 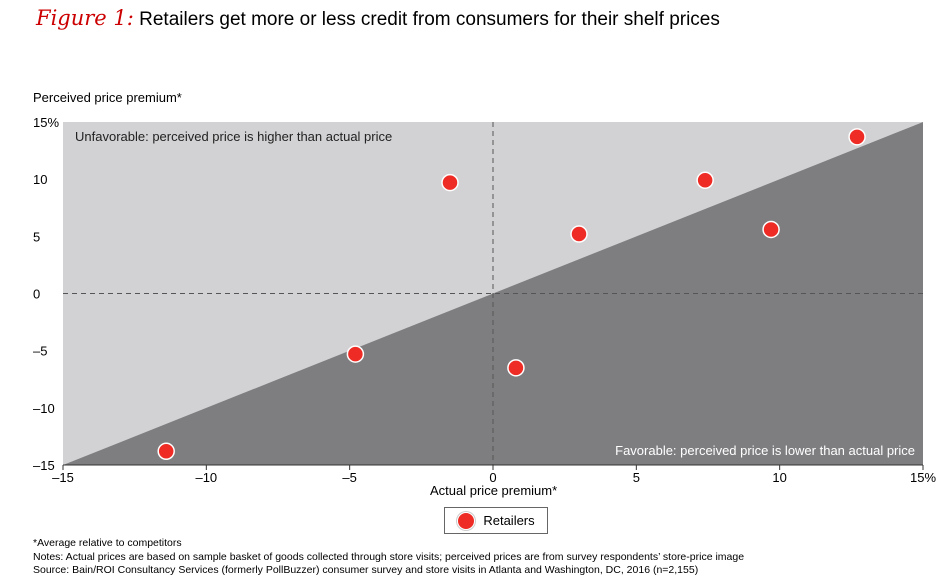 What do you see at coordinates (107, 97) in the screenshot?
I see `y-axis-label: Perceived price premium*` at bounding box center [107, 97].